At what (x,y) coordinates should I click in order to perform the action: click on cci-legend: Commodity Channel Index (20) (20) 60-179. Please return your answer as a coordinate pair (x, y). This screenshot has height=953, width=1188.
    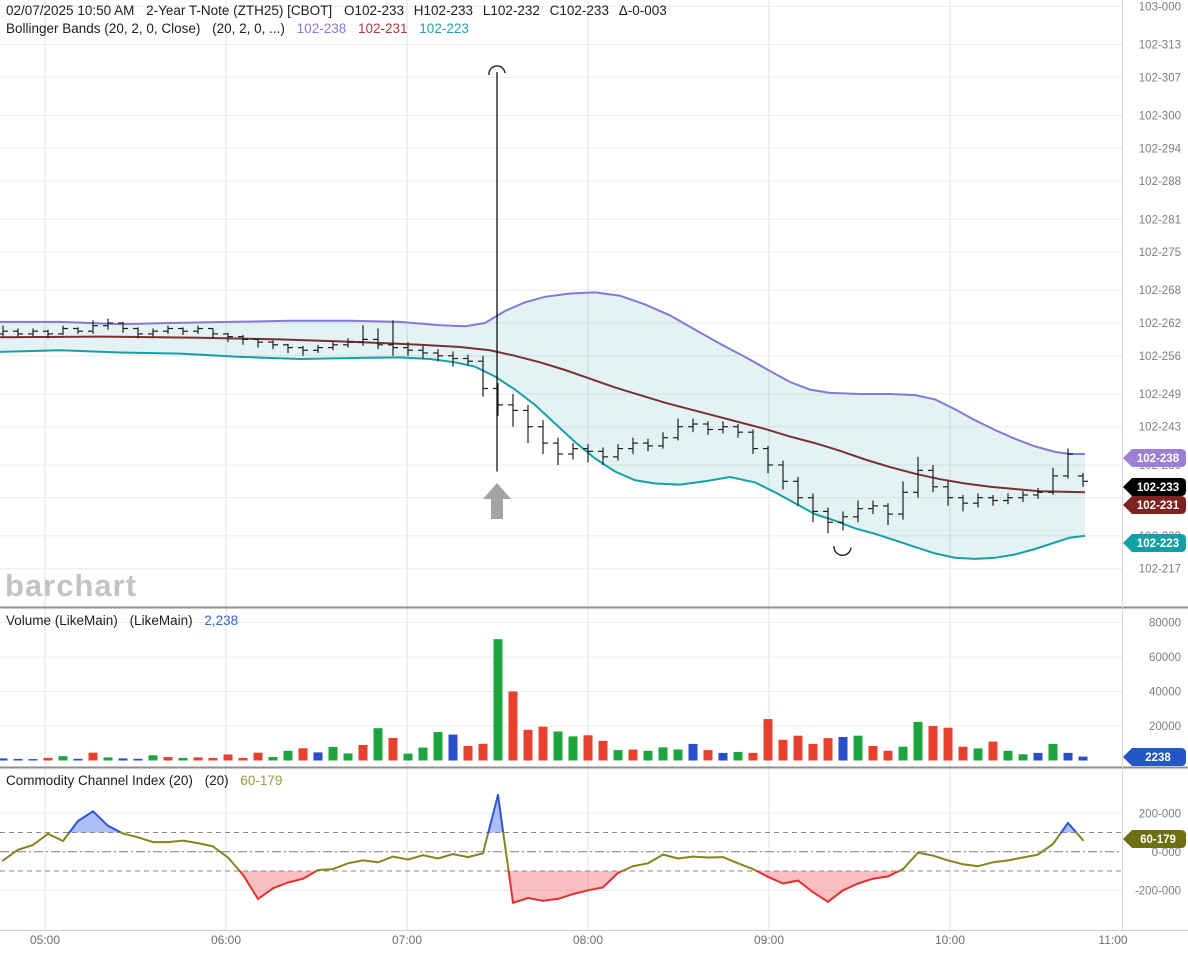
    Looking at the image, I should click on (148, 780).